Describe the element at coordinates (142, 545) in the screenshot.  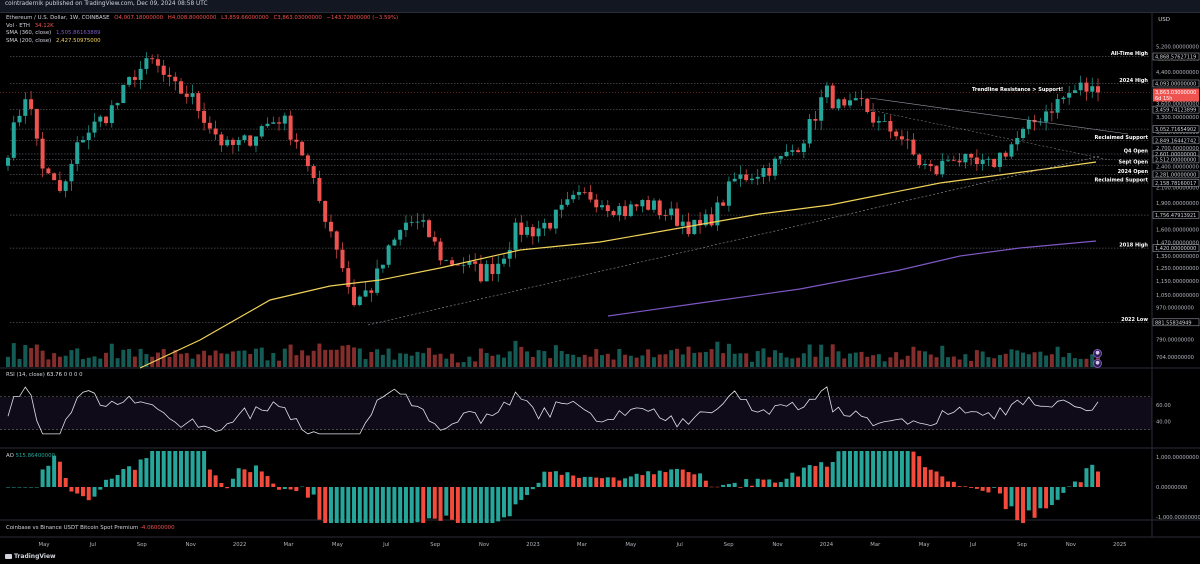
I see `time-tick-label: Sep` at that location.